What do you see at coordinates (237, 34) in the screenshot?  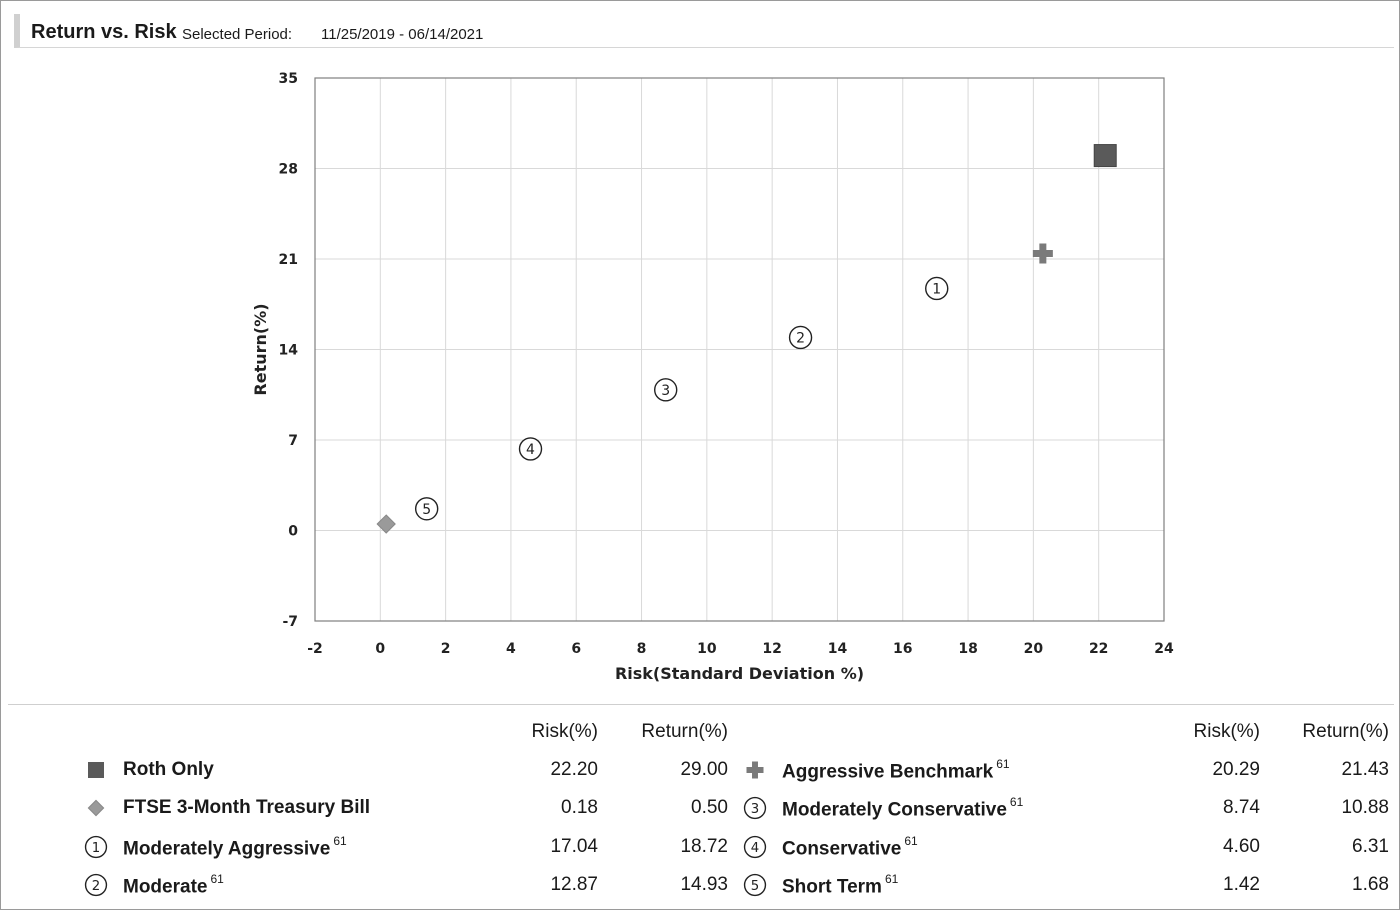 I see `period-label: Selected Period:` at bounding box center [237, 34].